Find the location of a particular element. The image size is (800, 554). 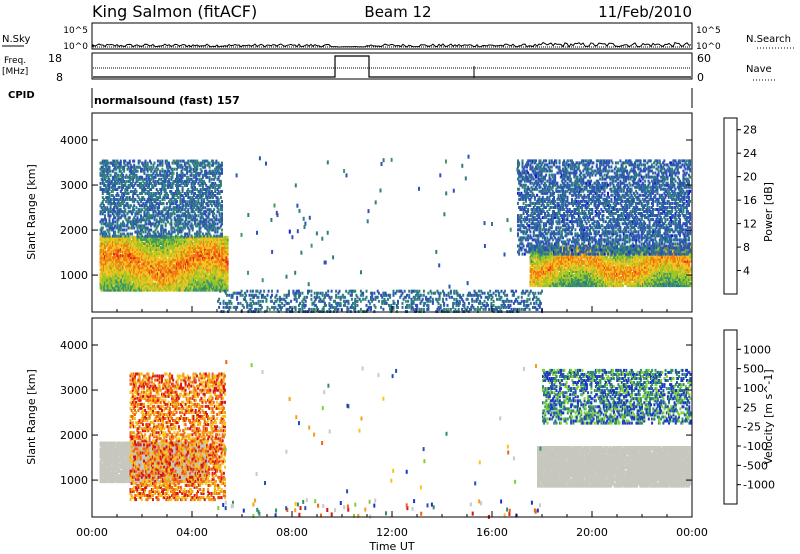

nave-tick-low: 0 is located at coordinates (700, 77).